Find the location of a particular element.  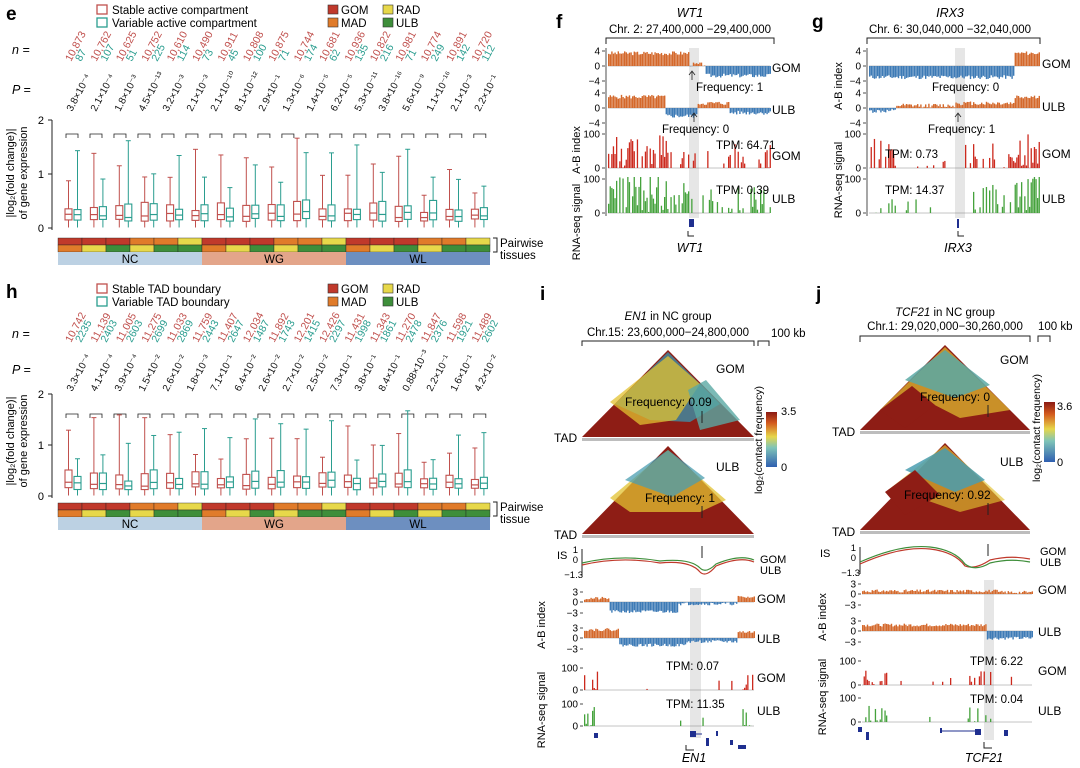

tpm-label-2: TPM: 0.39 is located at coordinates (742, 191).